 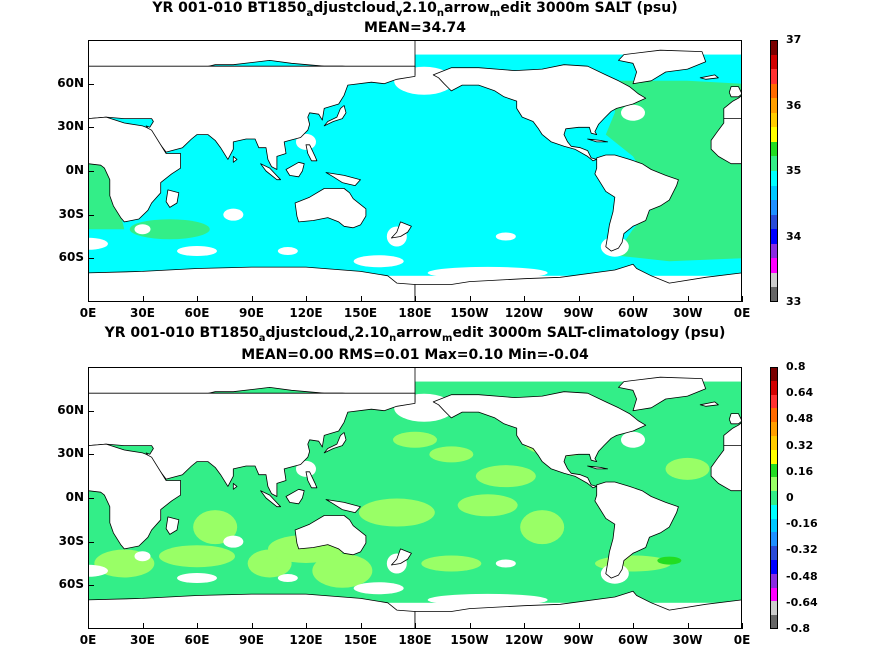 What do you see at coordinates (311, 153) in the screenshot?
I see `land-philippines` at bounding box center [311, 153].